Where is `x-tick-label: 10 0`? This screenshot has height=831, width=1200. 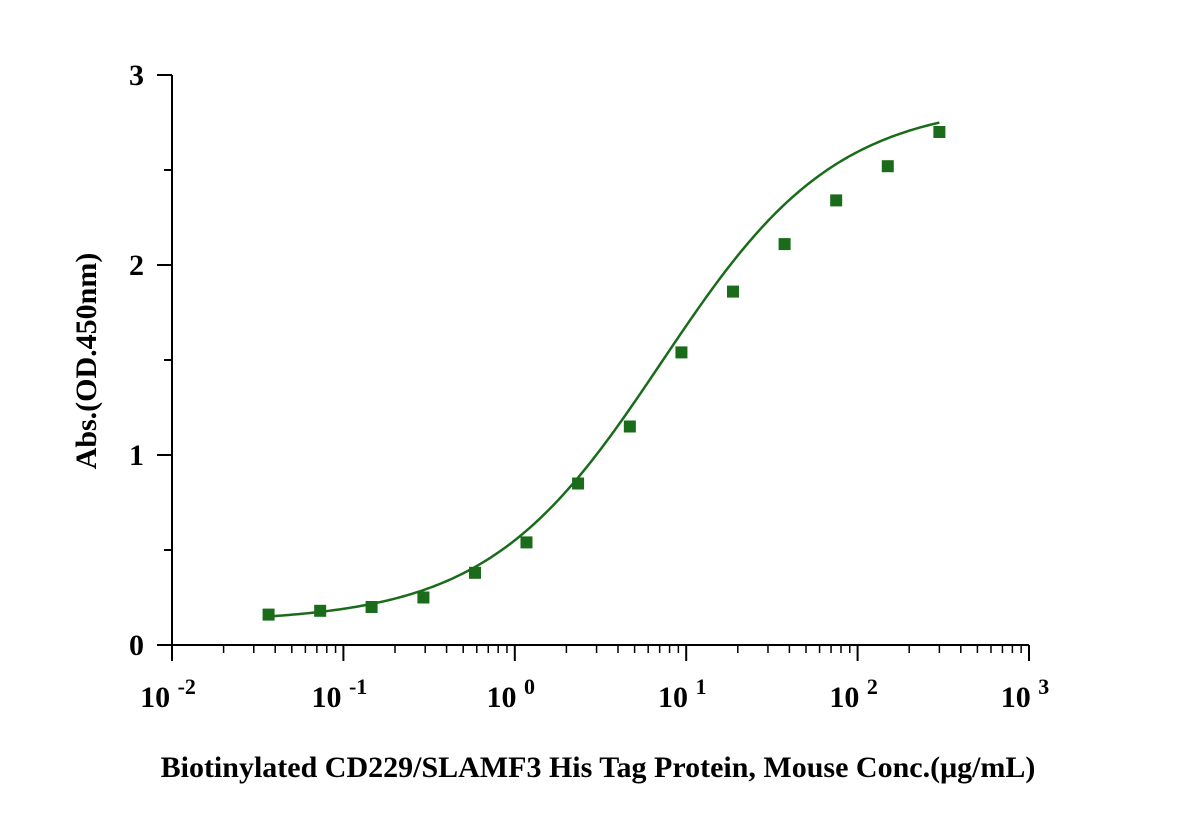 x-tick-label: 10 0 is located at coordinates (511, 694).